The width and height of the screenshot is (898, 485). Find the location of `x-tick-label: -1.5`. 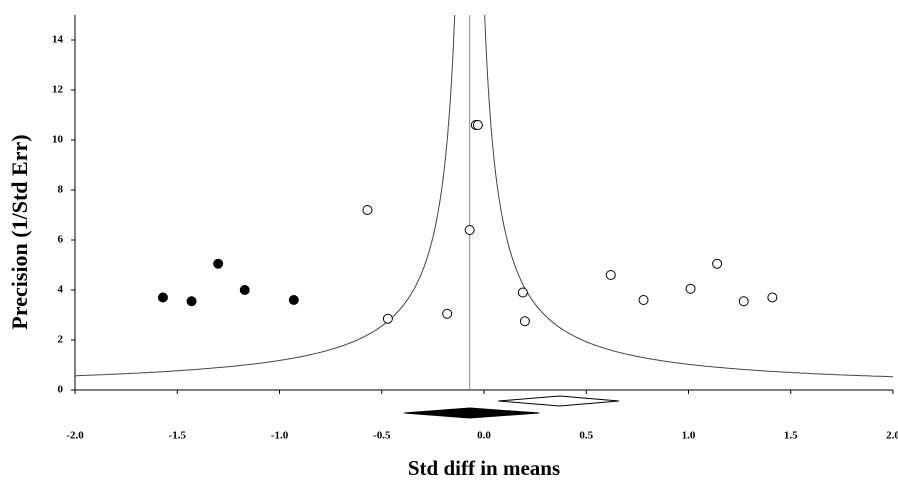

x-tick-label: -1.5 is located at coordinates (178, 436).